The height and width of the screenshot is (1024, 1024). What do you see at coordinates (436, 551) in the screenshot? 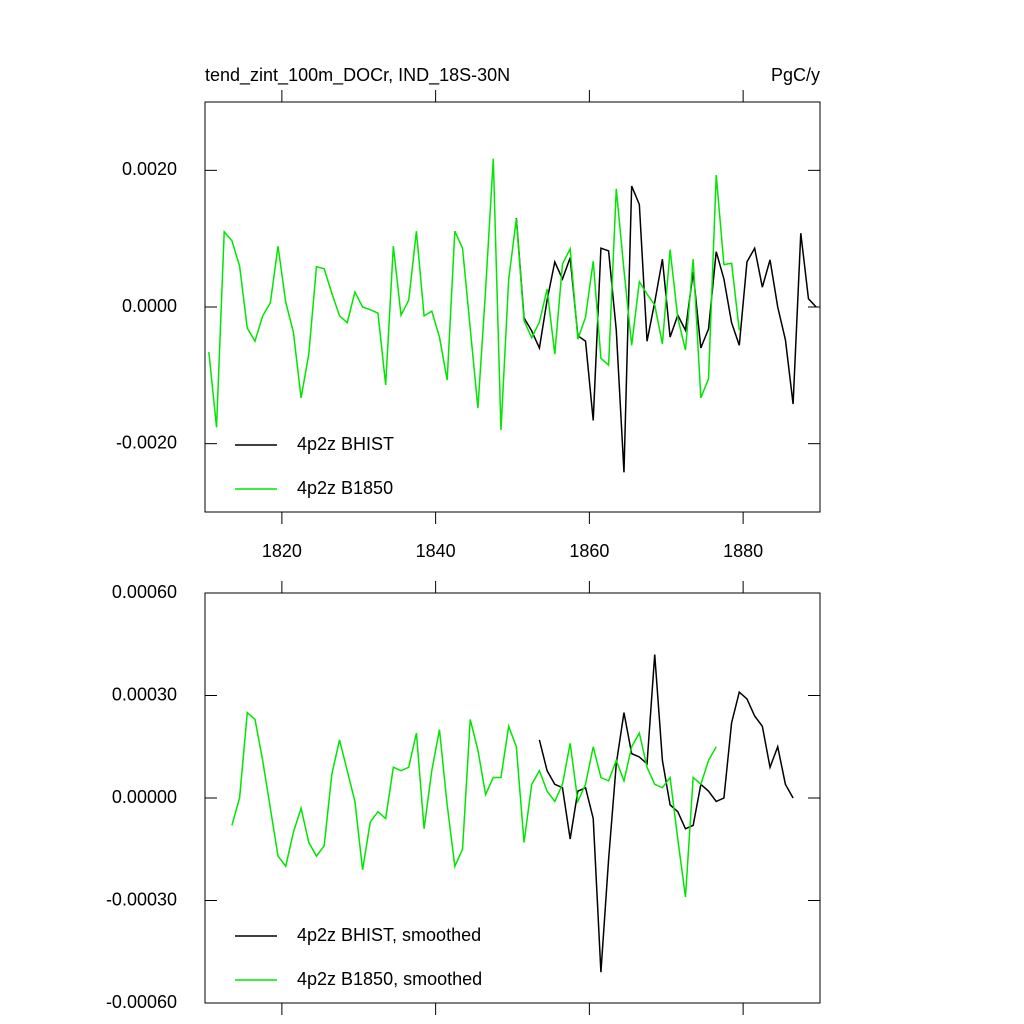
I see `x-tick-label: 1840` at bounding box center [436, 551].